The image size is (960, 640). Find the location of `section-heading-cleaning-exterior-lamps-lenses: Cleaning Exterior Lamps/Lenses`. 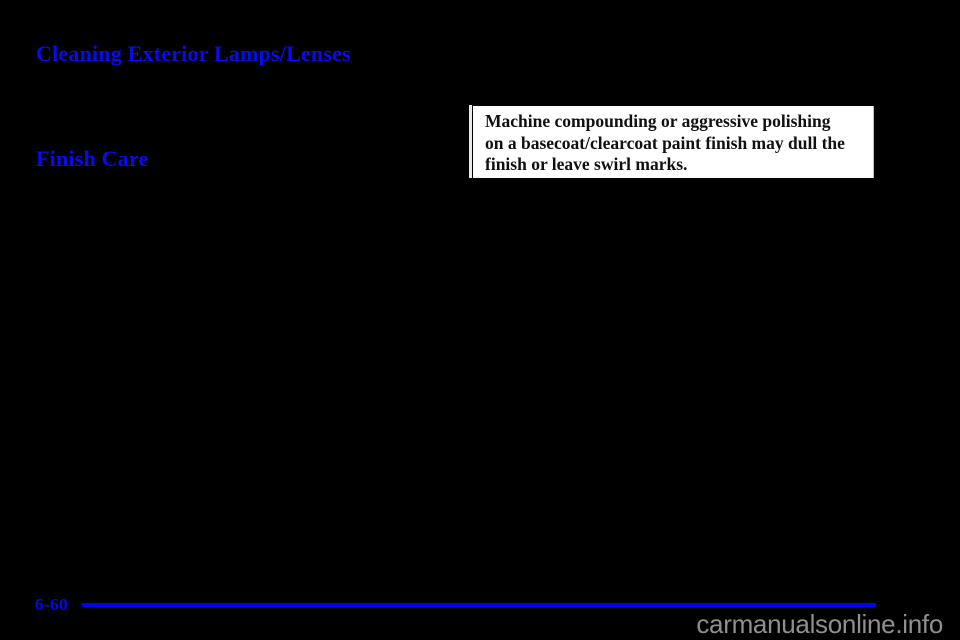

section-heading-cleaning-exterior-lamps-lenses: Cleaning Exterior Lamps/Lenses is located at coordinates (193, 53).